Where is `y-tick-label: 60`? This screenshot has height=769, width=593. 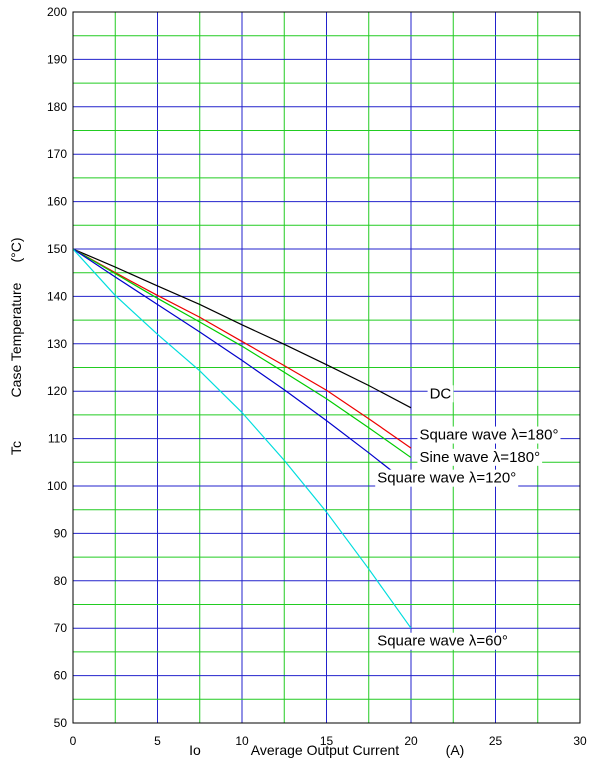
y-tick-label: 60 is located at coordinates (61, 676).